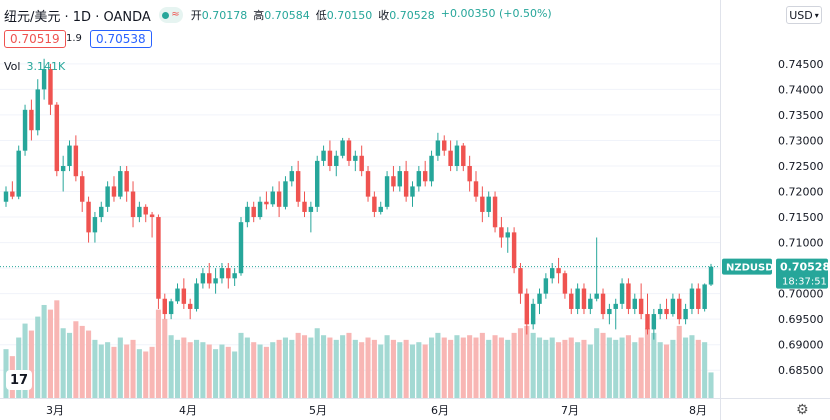 This screenshot has height=420, width=830. Describe the element at coordinates (196, 15) in the screenshot. I see `open-label: 开` at that location.